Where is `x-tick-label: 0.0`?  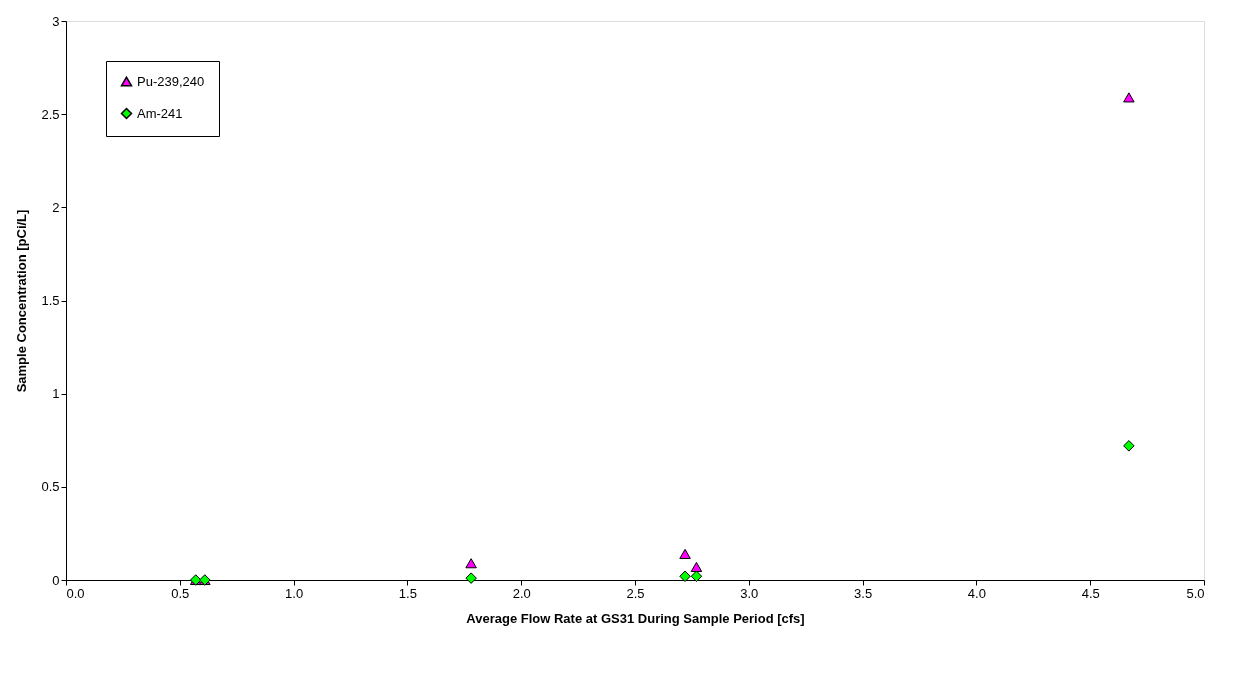 x-tick-label: 0.0 is located at coordinates (75, 593).